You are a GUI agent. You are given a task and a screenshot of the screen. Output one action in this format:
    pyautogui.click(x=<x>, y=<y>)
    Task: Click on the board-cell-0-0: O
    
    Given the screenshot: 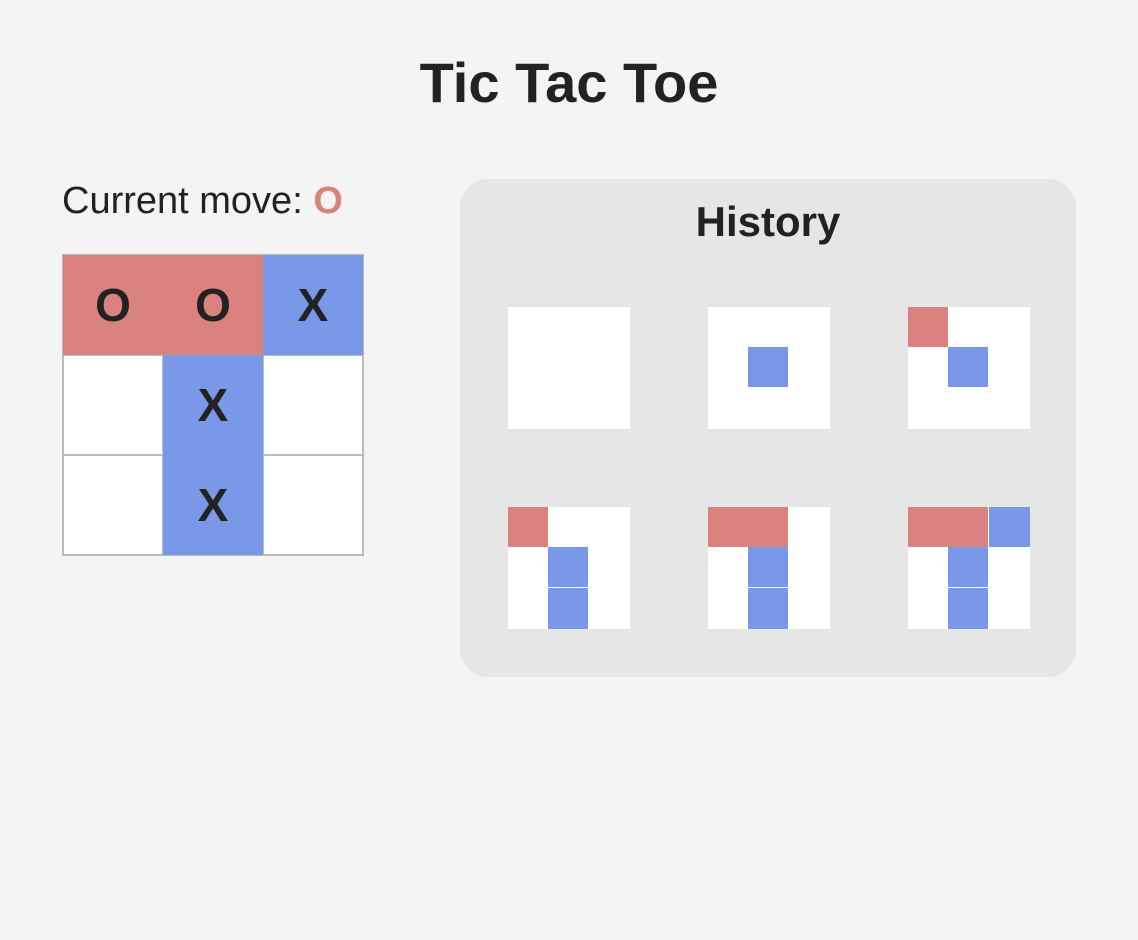 What is the action you would take?
    pyautogui.click(x=113, y=305)
    